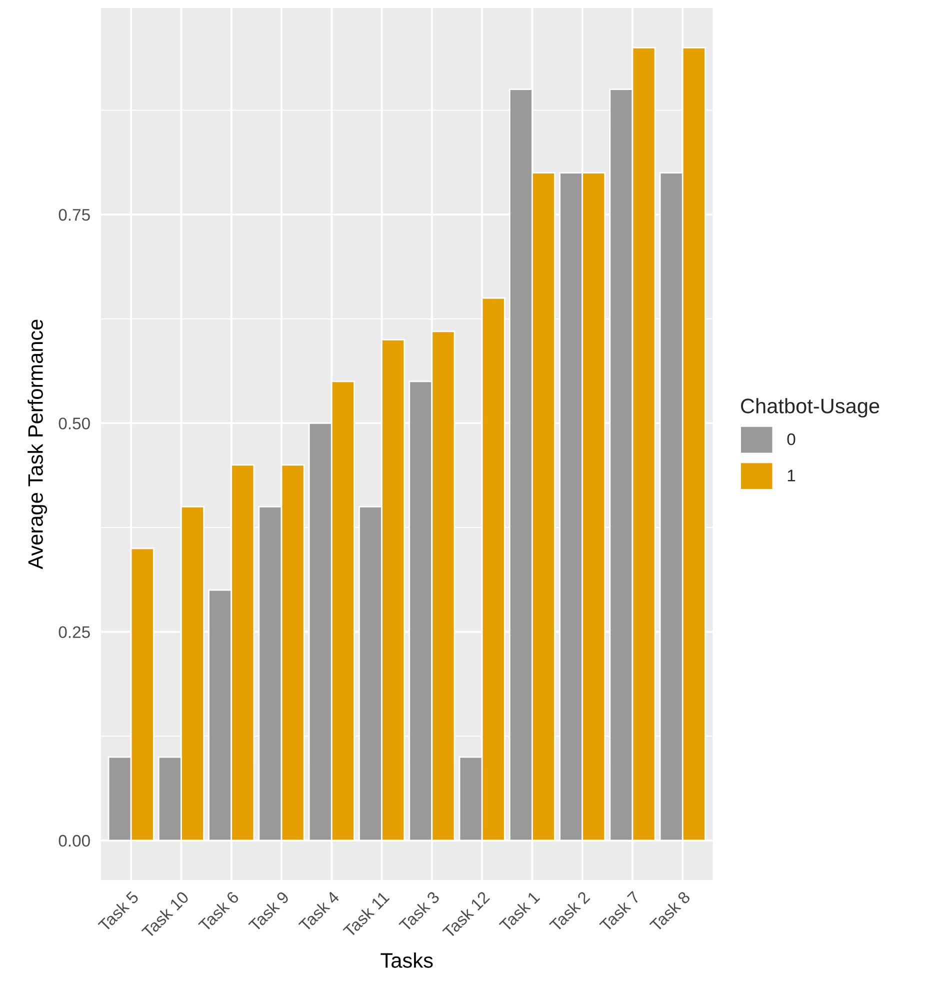 The height and width of the screenshot is (999, 944). Describe the element at coordinates (519, 911) in the screenshot. I see `x-tick-label: Task 1` at that location.